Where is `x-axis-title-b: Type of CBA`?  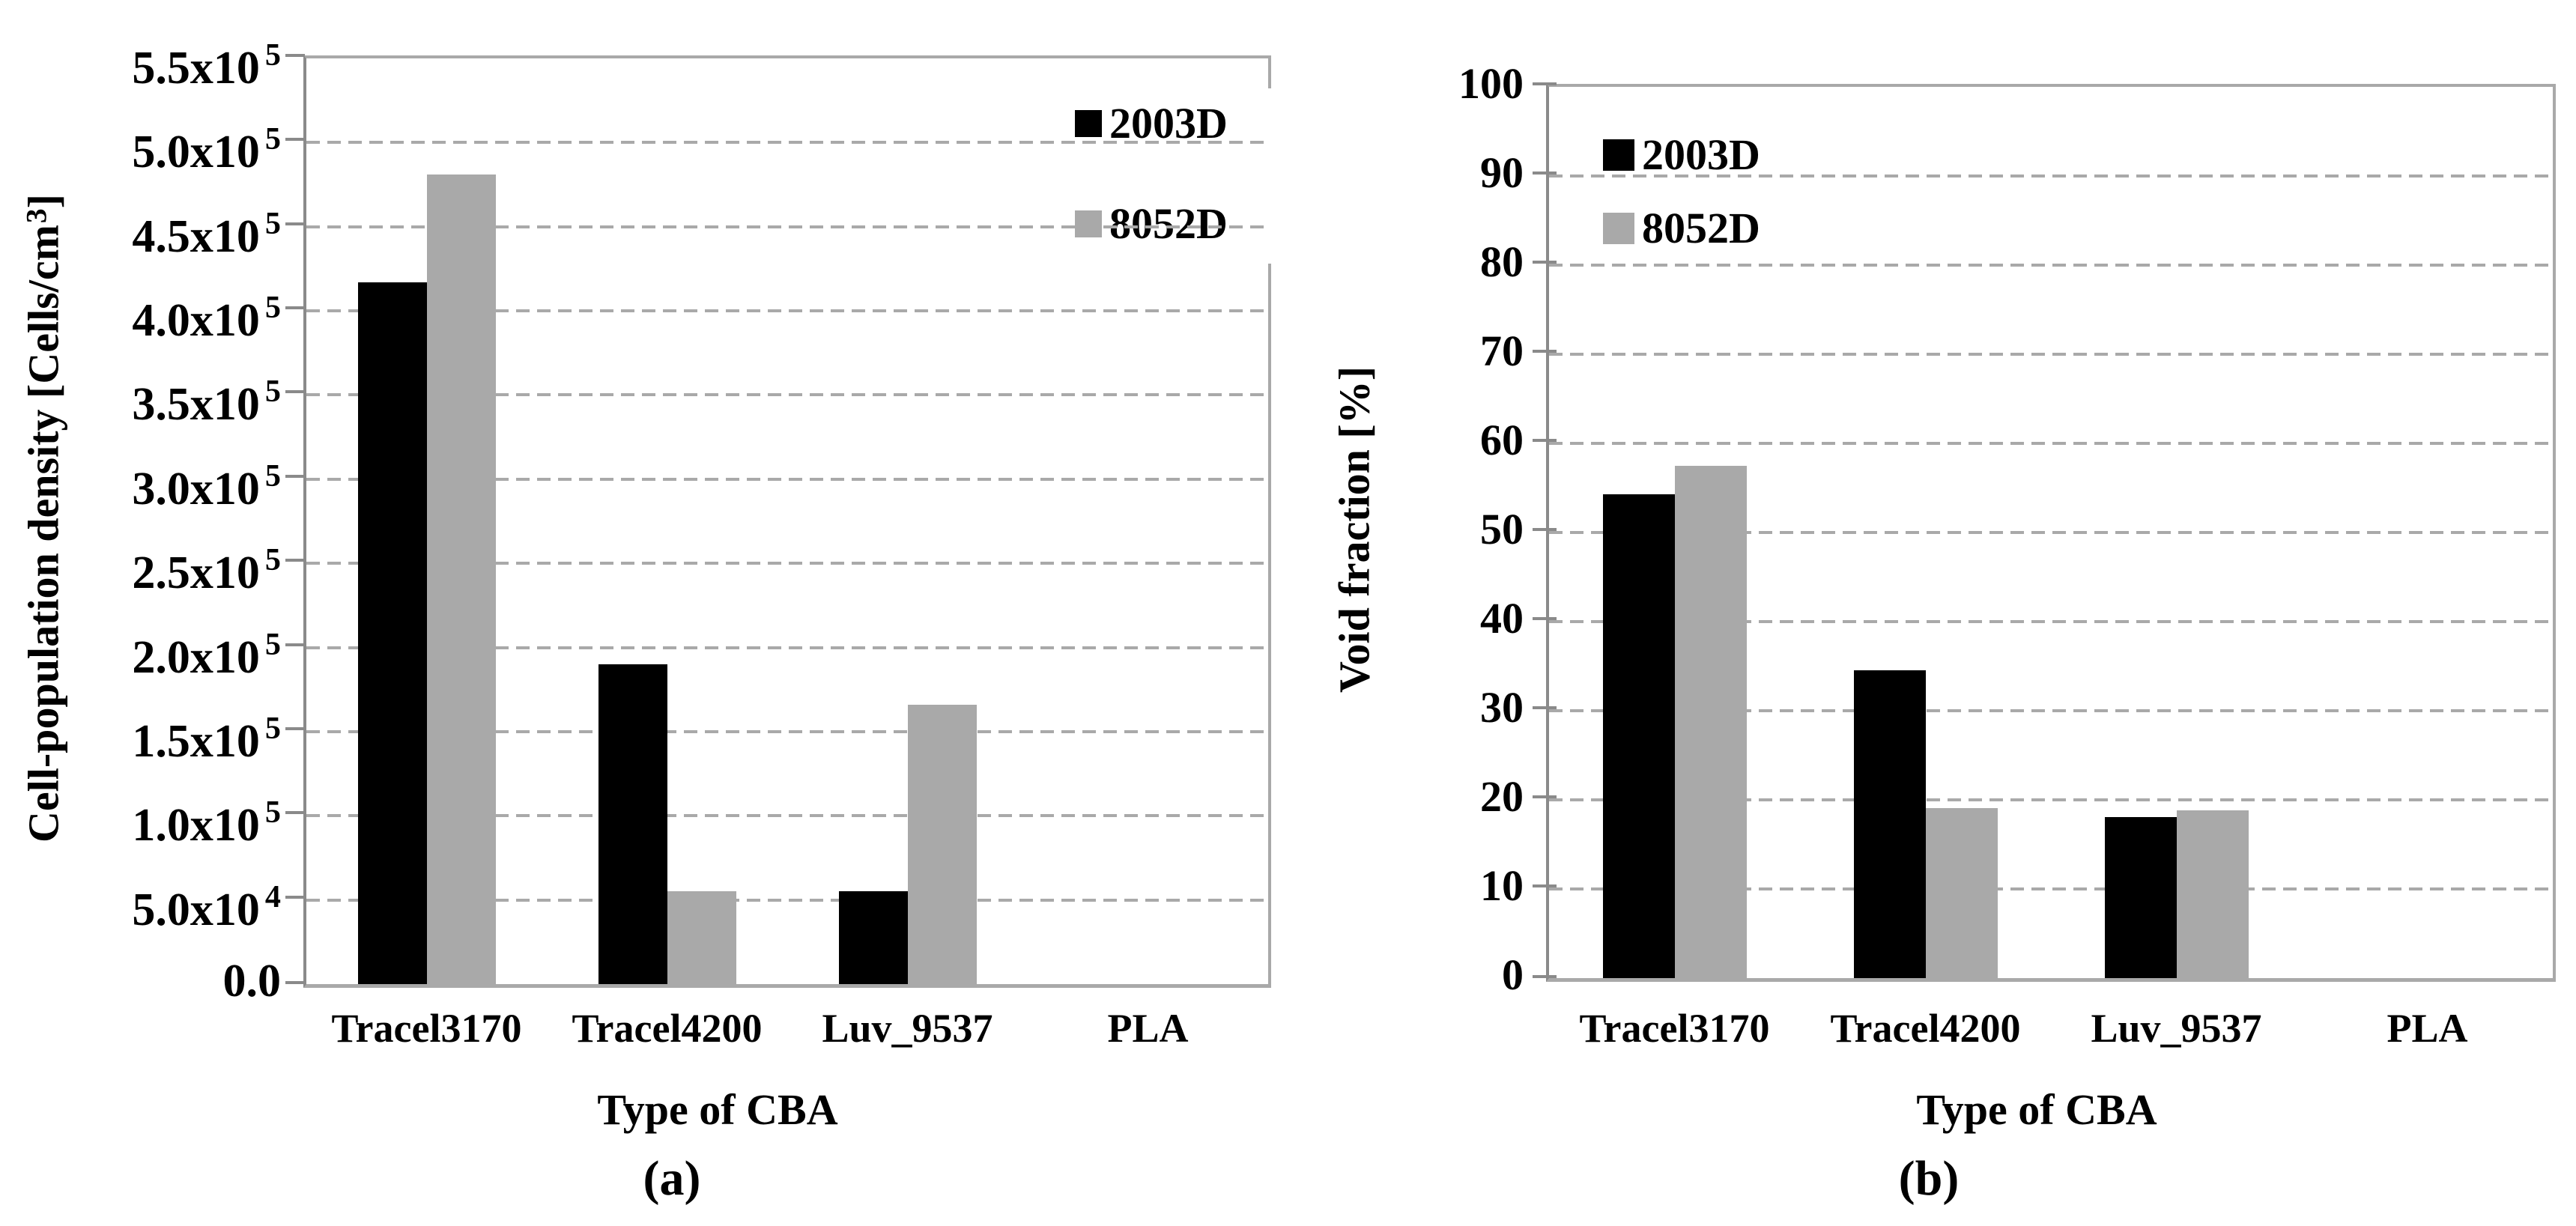
x-axis-title-b: Type of CBA is located at coordinates (2037, 1109).